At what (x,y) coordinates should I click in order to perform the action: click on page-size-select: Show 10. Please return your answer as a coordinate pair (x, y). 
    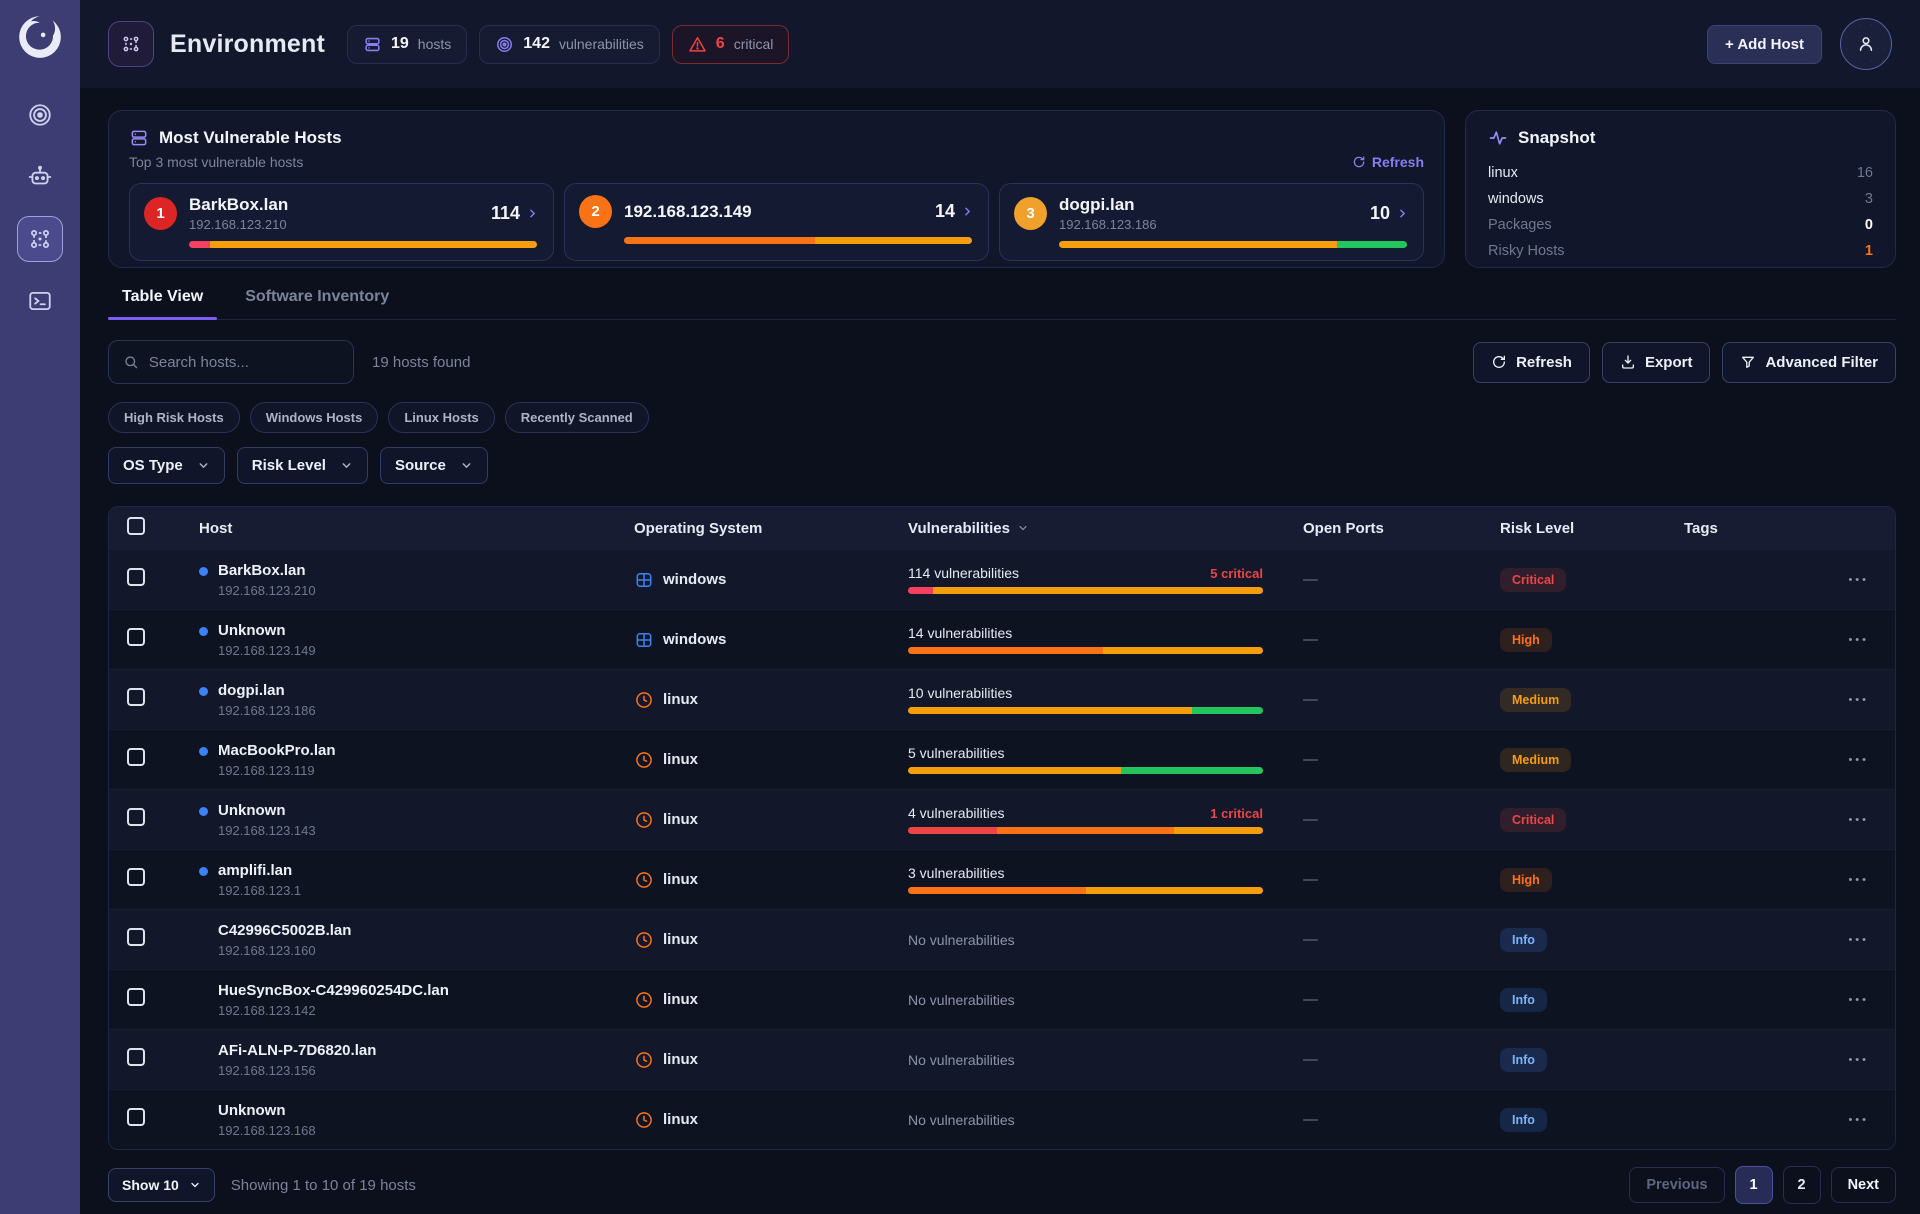
    Looking at the image, I should click on (161, 1185).